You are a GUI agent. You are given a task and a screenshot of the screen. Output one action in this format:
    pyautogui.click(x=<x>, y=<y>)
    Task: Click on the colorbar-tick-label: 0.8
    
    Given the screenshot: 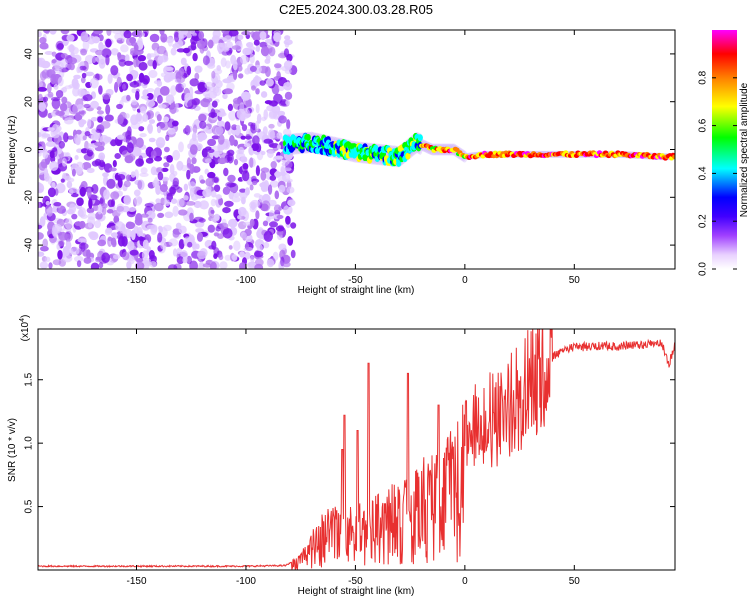 What is the action you would take?
    pyautogui.click(x=703, y=77)
    